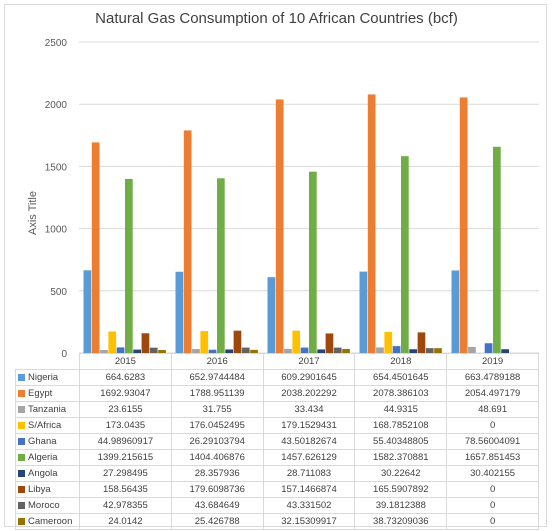 This screenshot has width=553, height=531. I want to click on bar-libya-2016, so click(237, 341).